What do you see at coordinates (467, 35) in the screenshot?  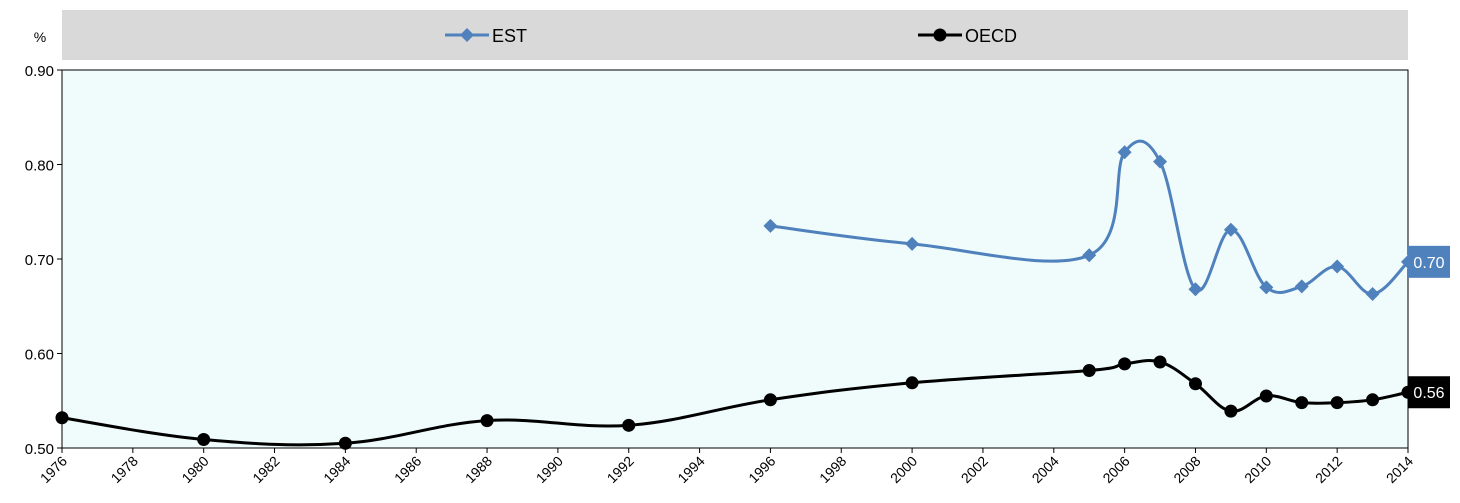 I see `legend-marker-est` at bounding box center [467, 35].